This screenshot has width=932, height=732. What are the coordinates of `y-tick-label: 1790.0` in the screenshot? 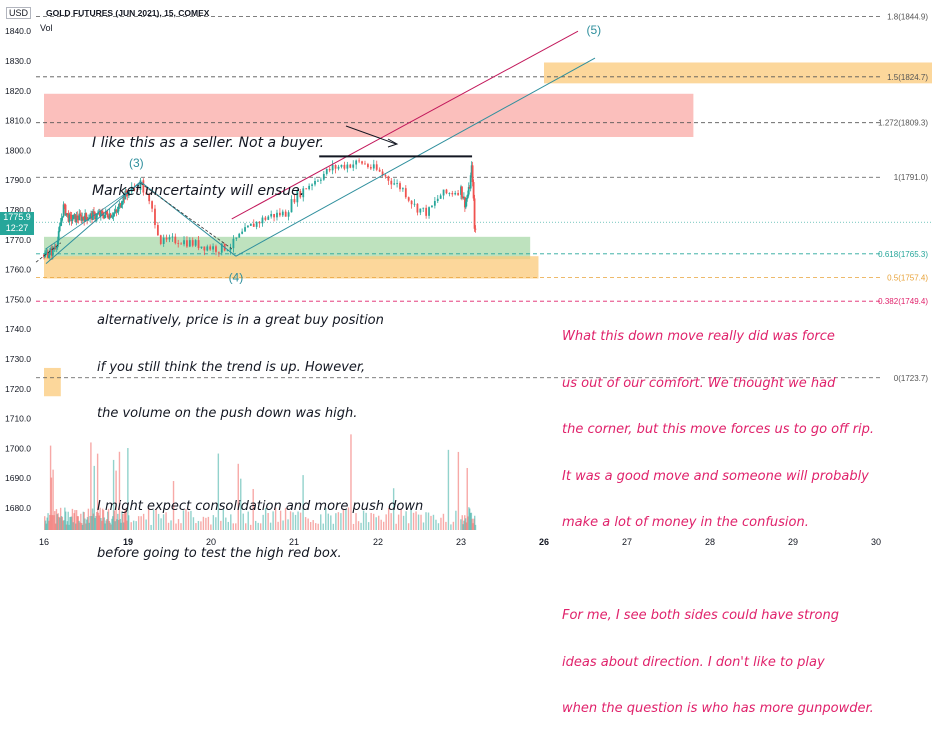 It's located at (18, 180).